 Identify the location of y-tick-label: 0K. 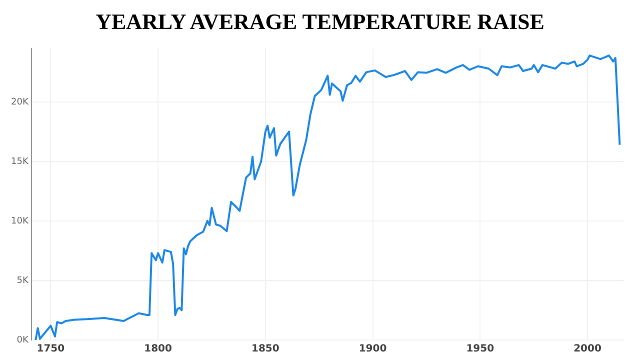
(23, 340).